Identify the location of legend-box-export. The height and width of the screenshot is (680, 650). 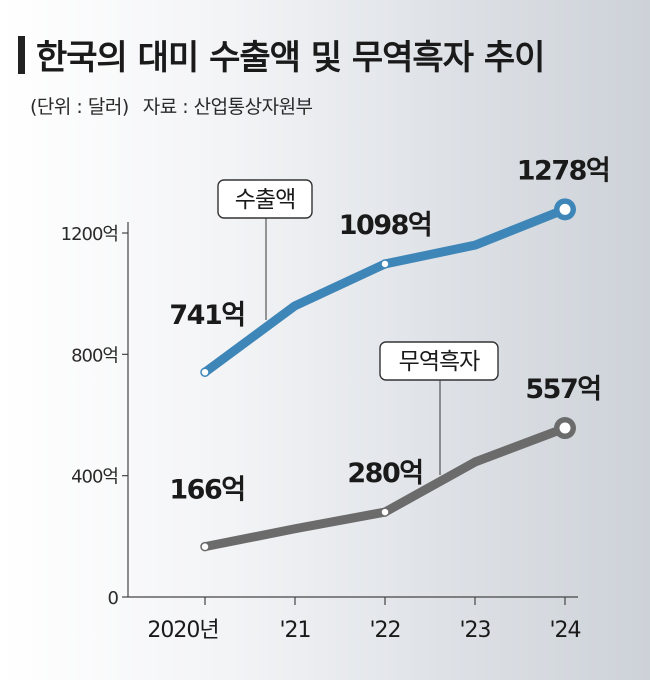
(265, 199).